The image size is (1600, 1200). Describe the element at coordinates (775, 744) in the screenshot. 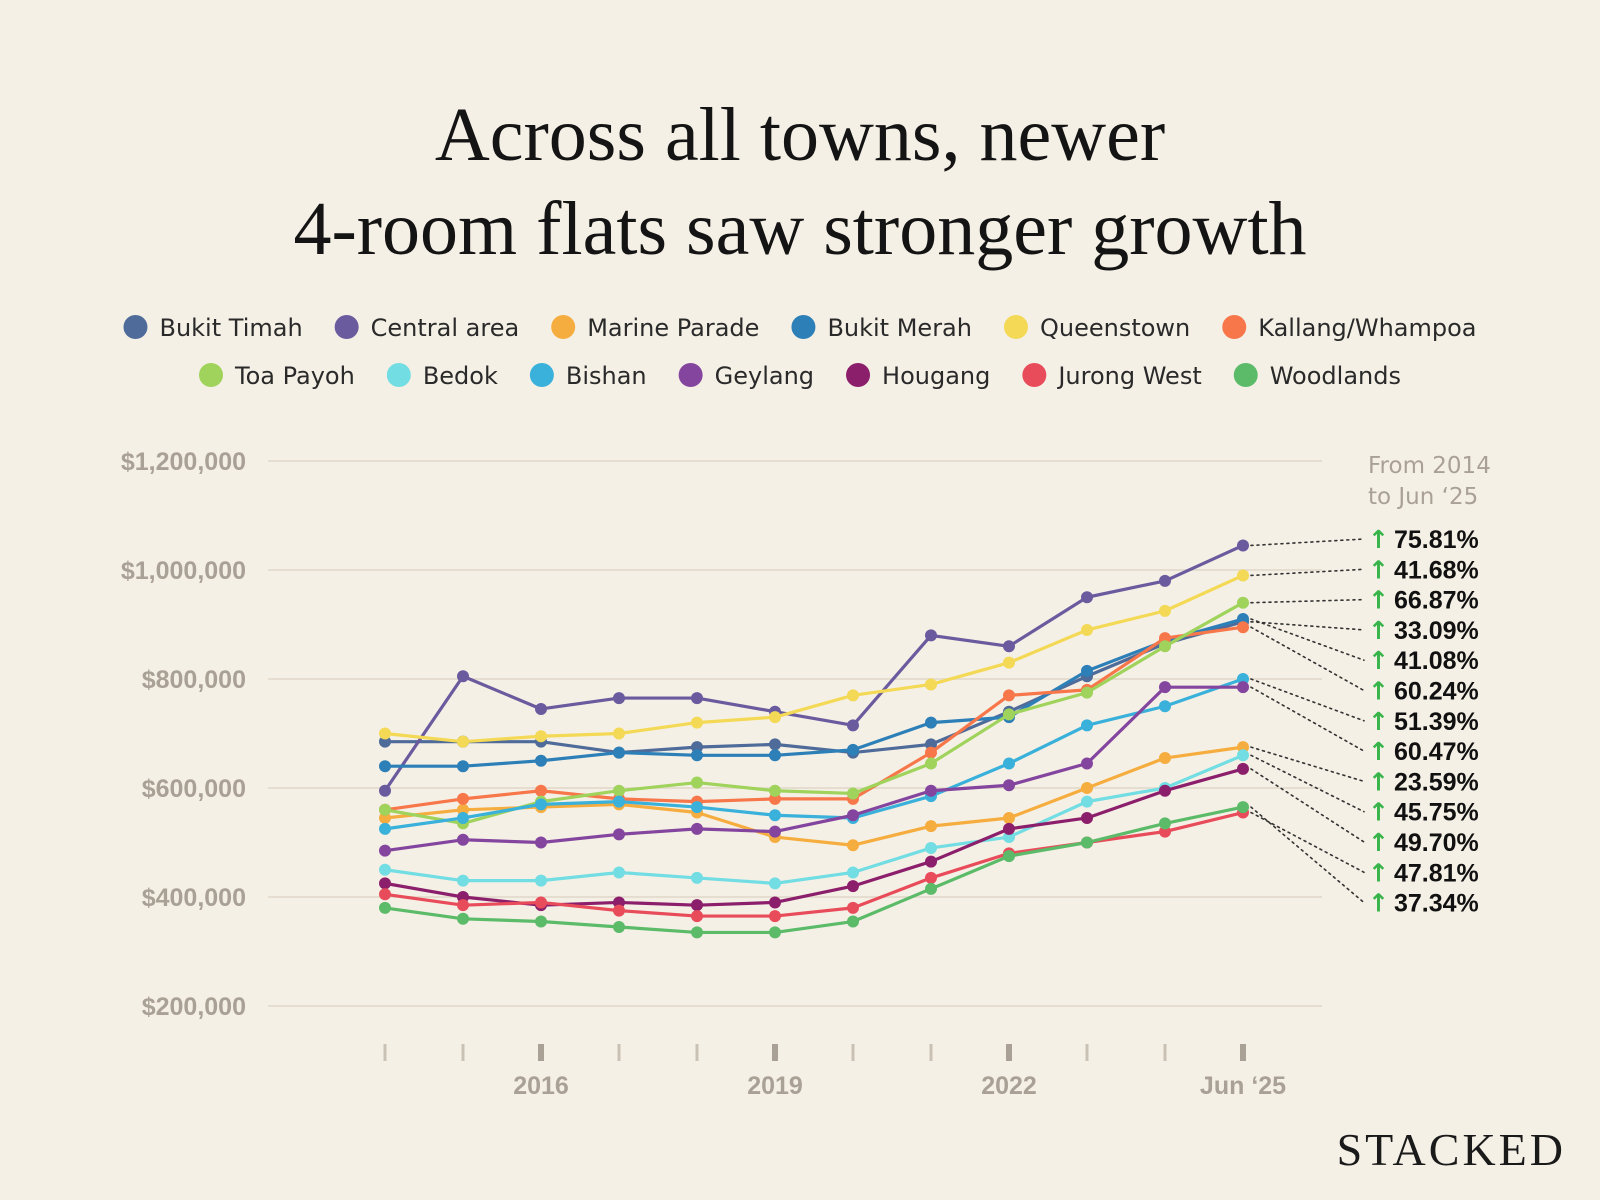

I see `point-bukit-timah` at that location.